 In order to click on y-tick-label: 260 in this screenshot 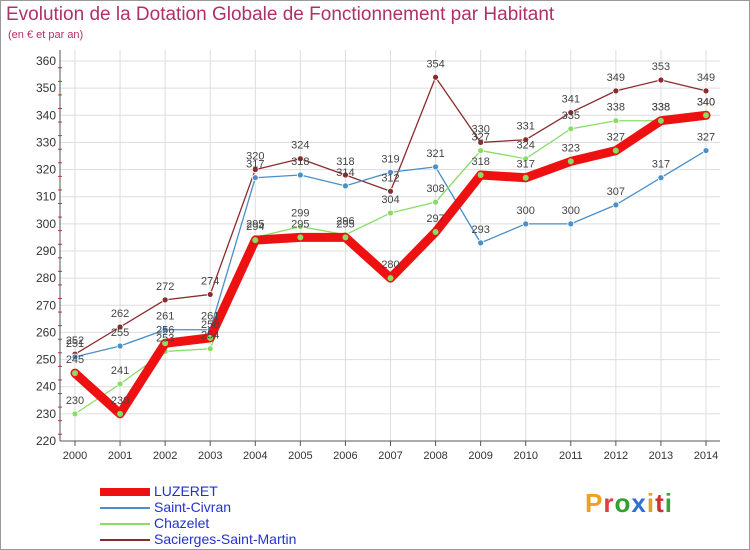, I will do `click(46, 332)`.